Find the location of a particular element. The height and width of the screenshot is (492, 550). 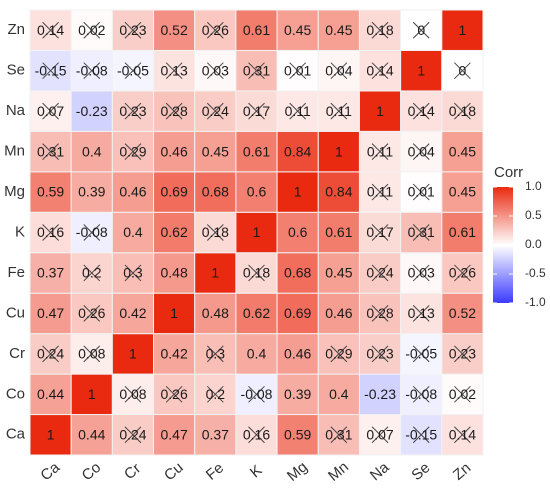

cell-label: 0.31 is located at coordinates (256, 70).